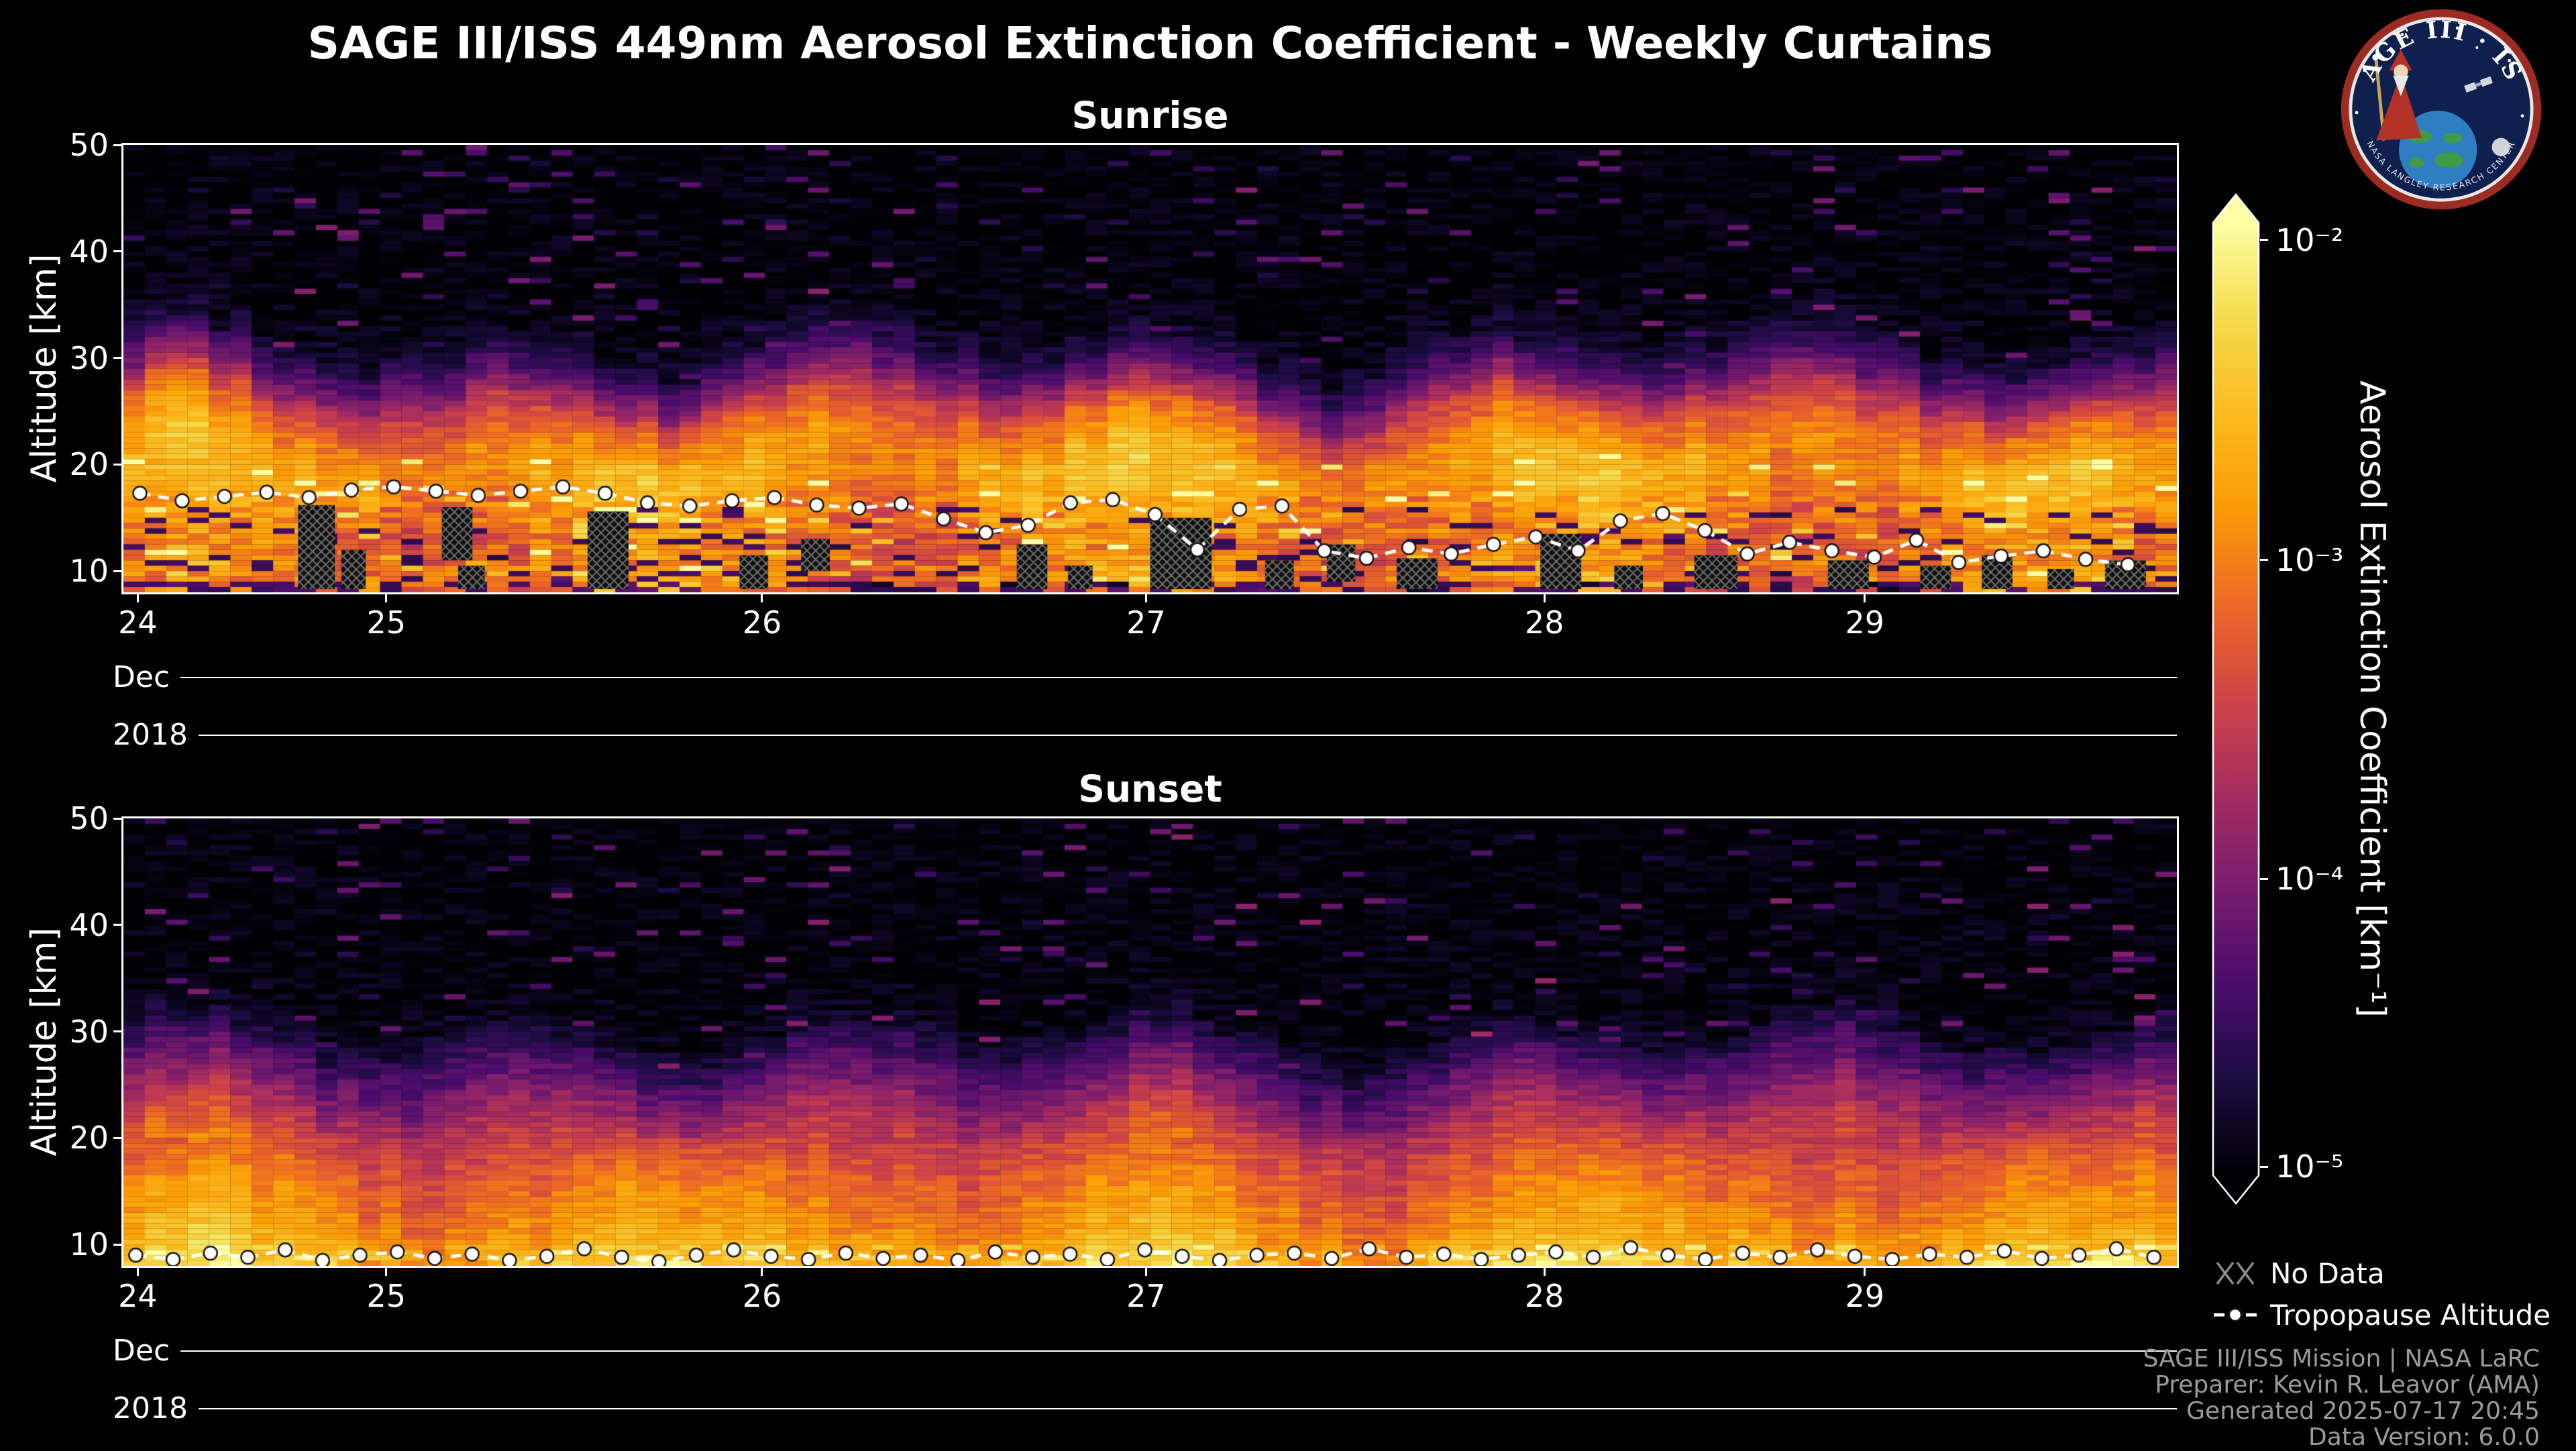 The image size is (2576, 1451). I want to click on colorbar-tick-label: 10⁻², so click(2309, 239).